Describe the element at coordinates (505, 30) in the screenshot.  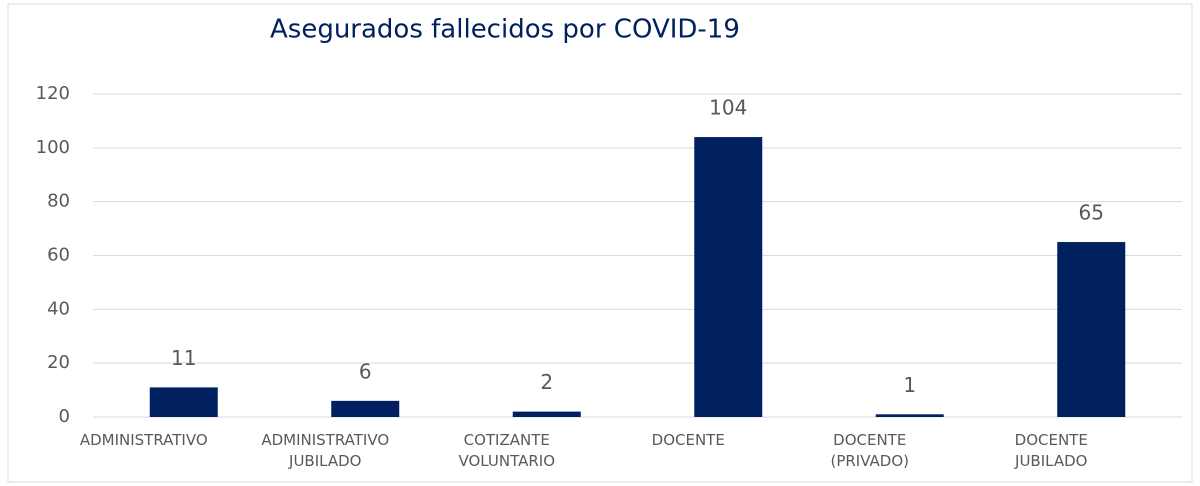
I see `chart-title: Asegurados fallecidos por COVID-19` at that location.